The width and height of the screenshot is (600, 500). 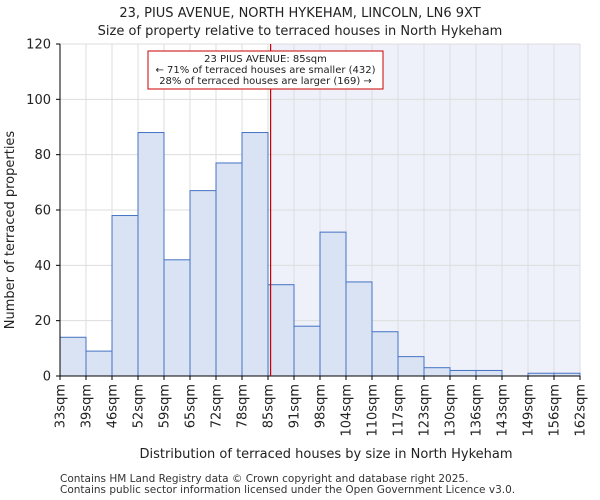 What do you see at coordinates (165, 406) in the screenshot?
I see `x-tick-label: 59sqm` at bounding box center [165, 406].